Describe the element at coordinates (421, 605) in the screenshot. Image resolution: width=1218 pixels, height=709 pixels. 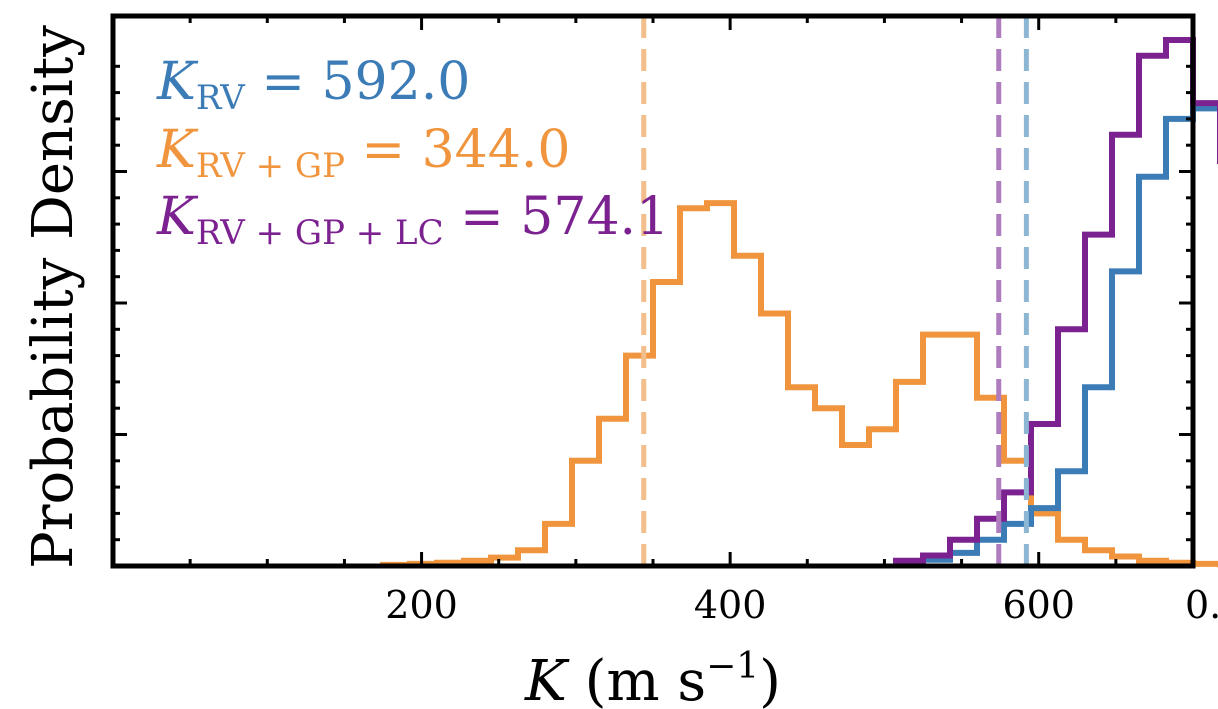
I see `x-tick-label: 200` at that location.